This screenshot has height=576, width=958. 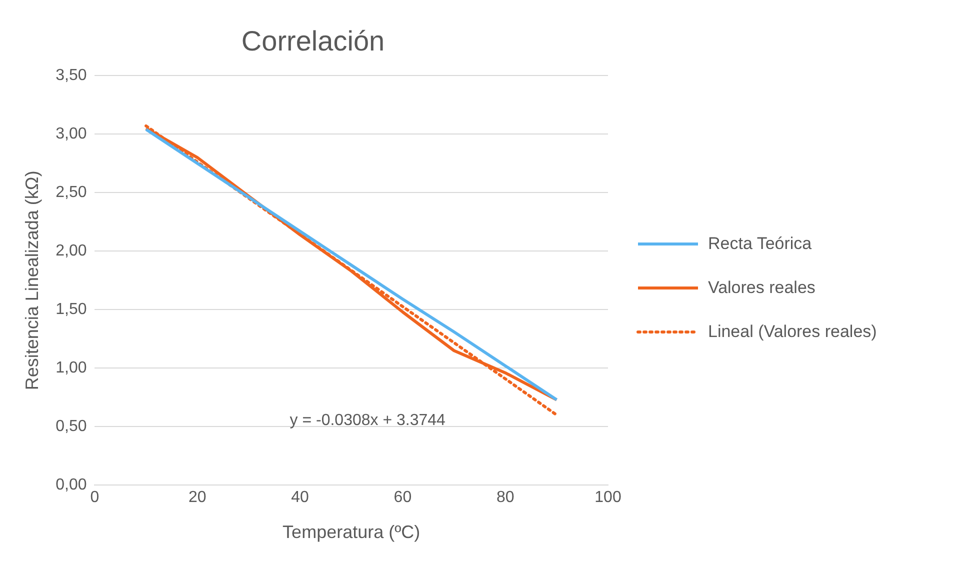 I want to click on x-tick-label: 0, so click(x=95, y=497).